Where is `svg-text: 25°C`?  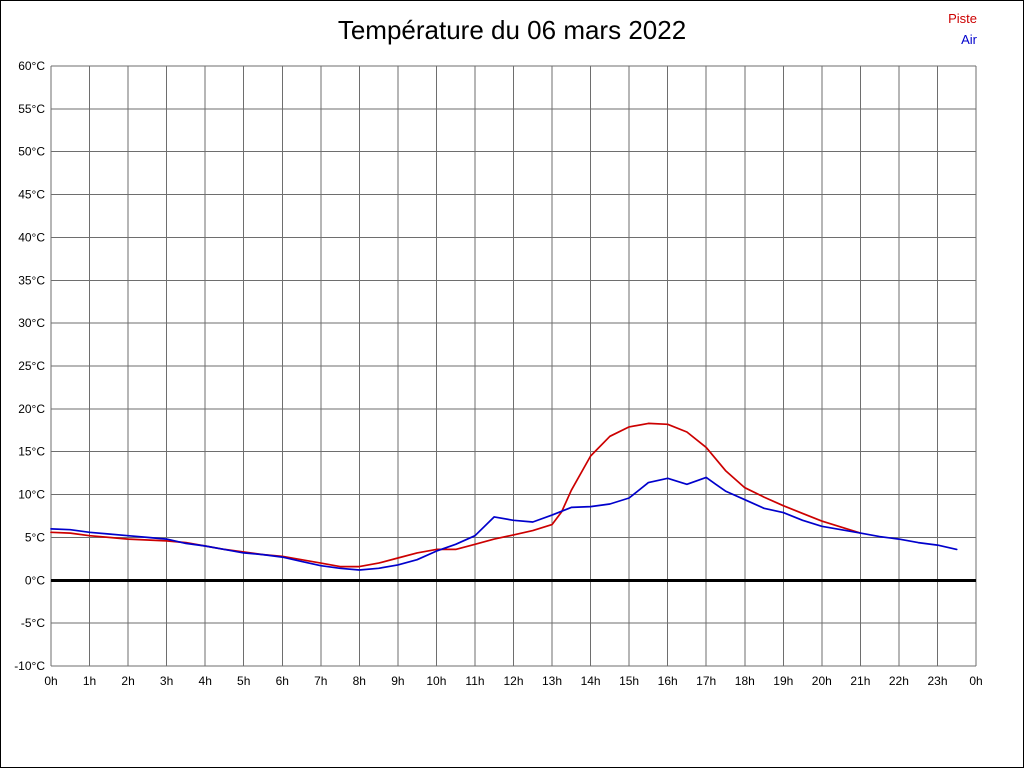 svg-text: 25°C is located at coordinates (31, 366).